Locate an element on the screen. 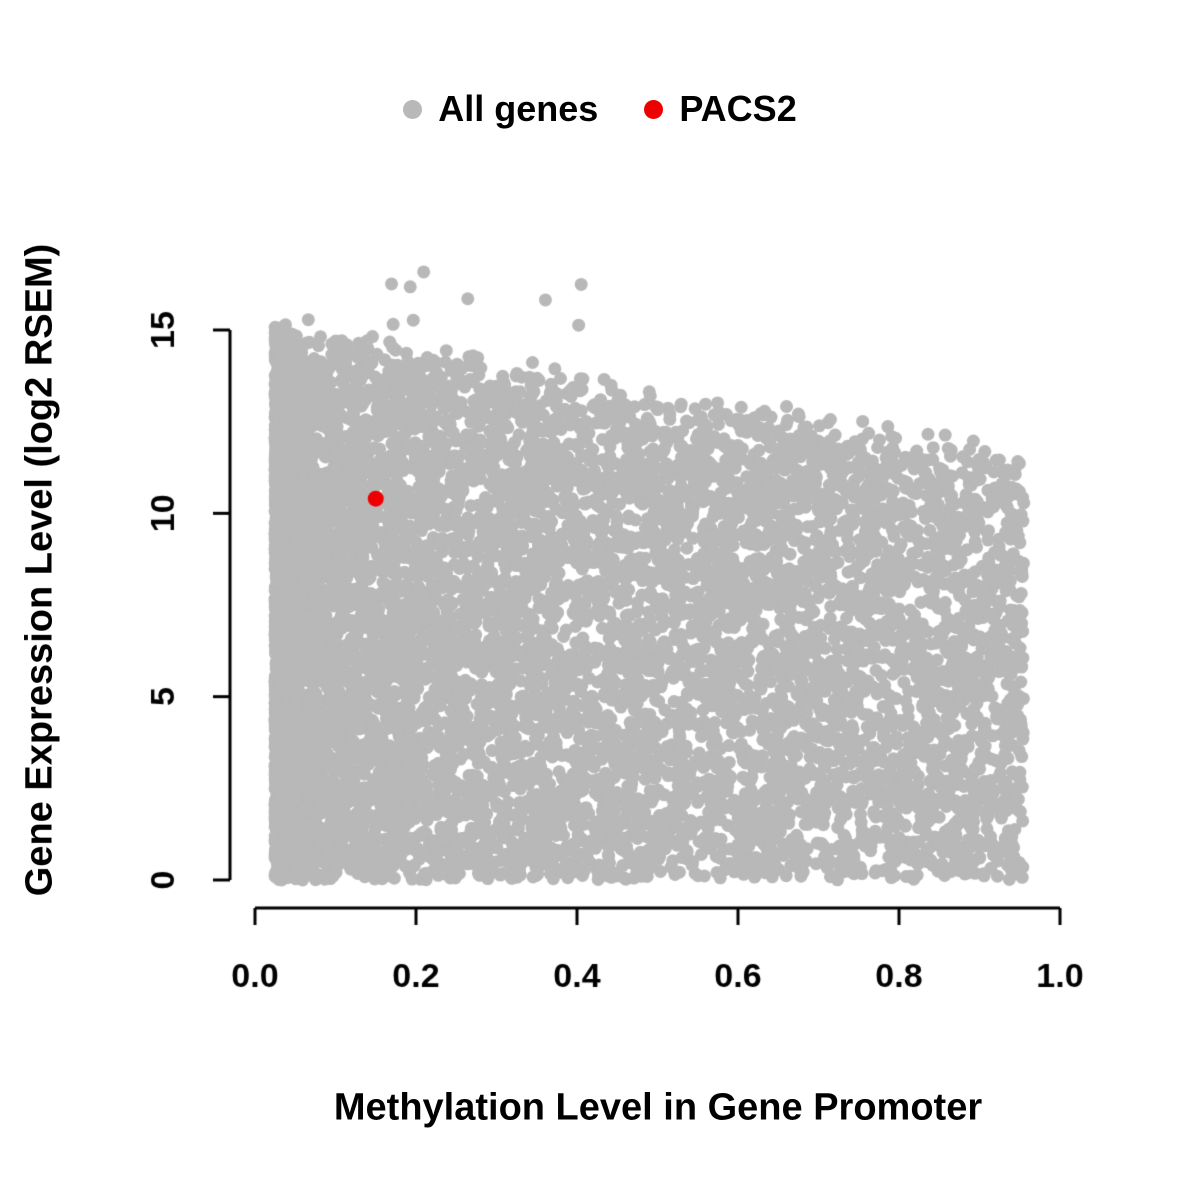 This screenshot has width=1200, height=1200. x-axis-title: Methylation Level in Gene Promoter is located at coordinates (658, 1107).